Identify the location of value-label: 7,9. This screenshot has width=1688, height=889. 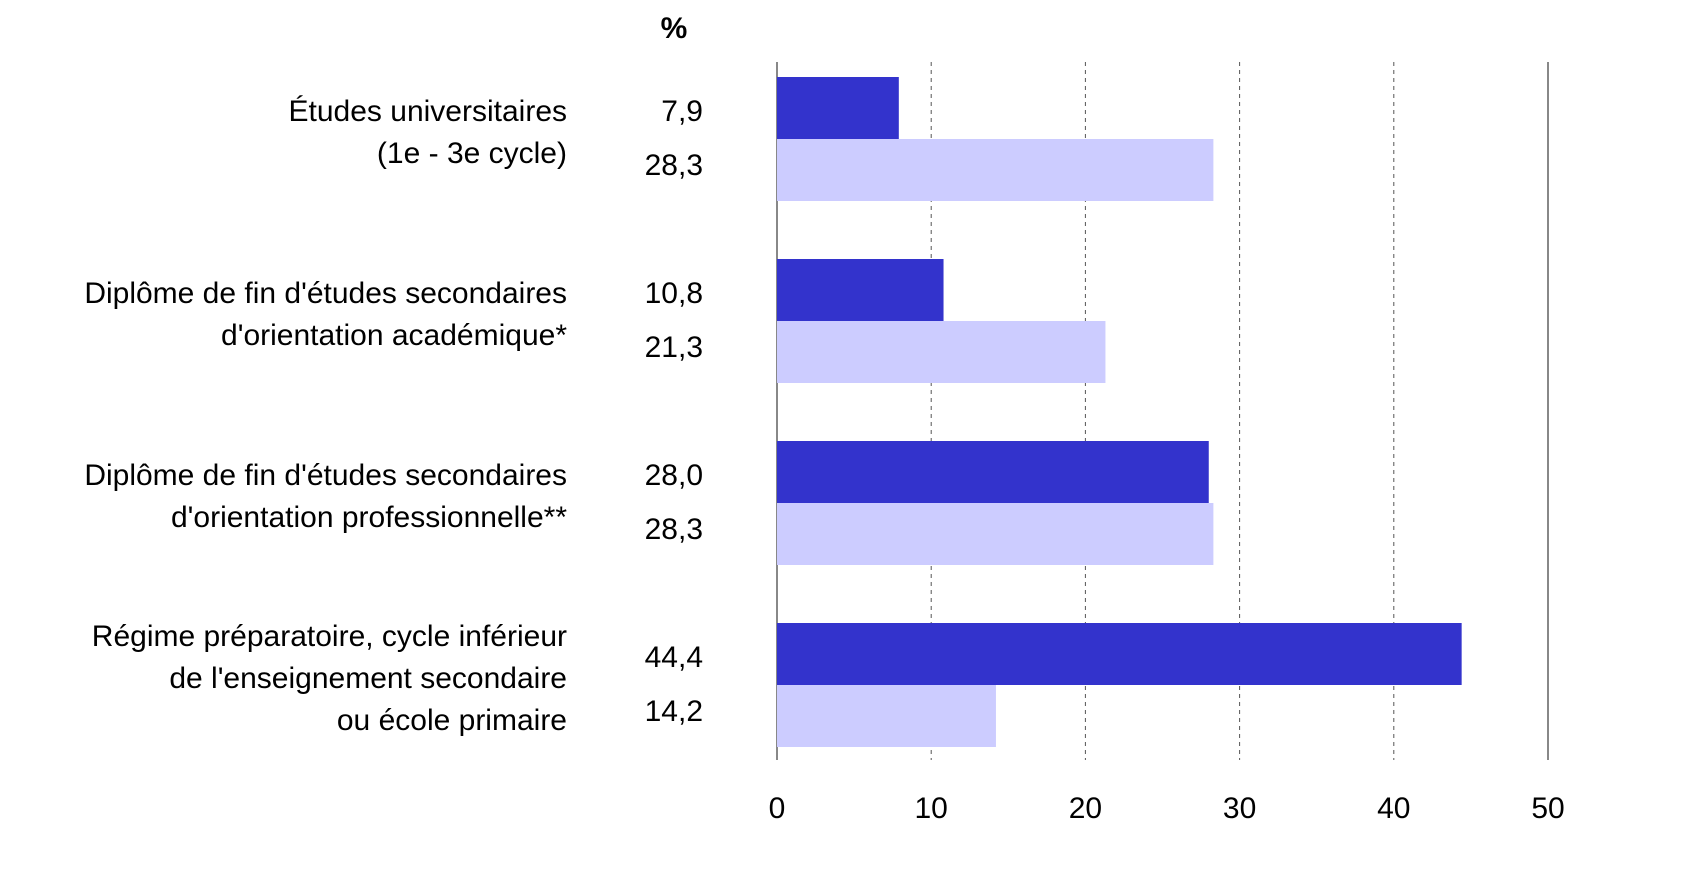
(682, 111).